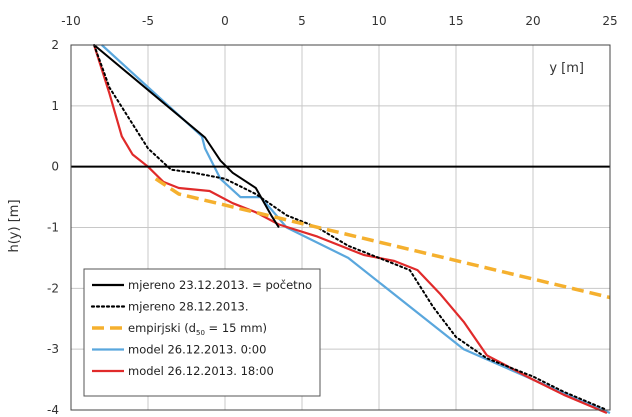 This screenshot has width=632, height=417. What do you see at coordinates (455, 21) in the screenshot?
I see `x-tick-label: 15` at bounding box center [455, 21].